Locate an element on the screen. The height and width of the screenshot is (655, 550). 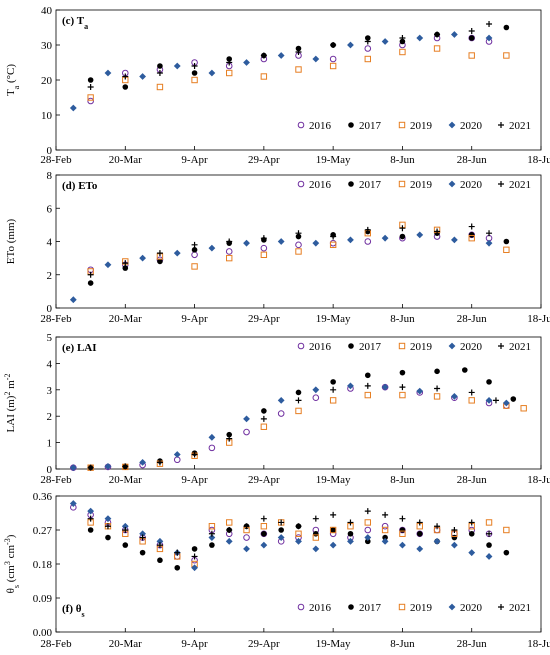
series-2021 is located at coordinates (290, 534).